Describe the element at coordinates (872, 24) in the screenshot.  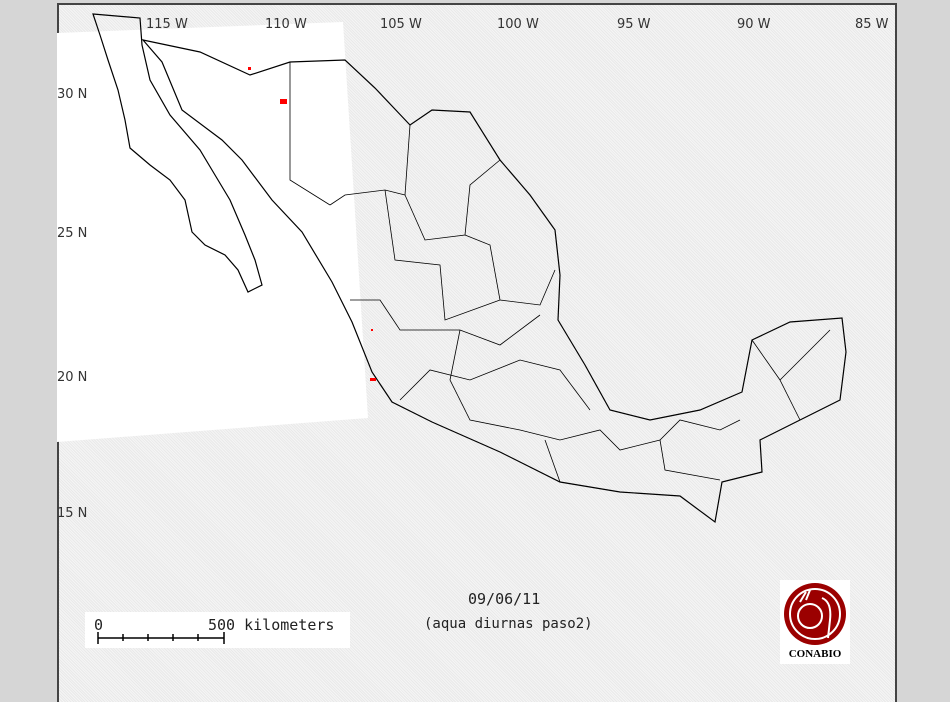
I see `lon-label: 85 W` at that location.